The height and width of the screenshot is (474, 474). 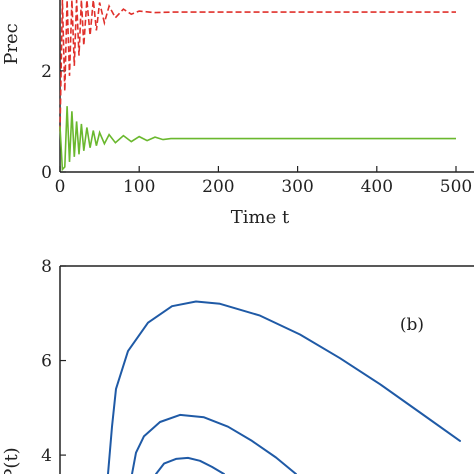 What do you see at coordinates (456, 187) in the screenshot?
I see `panel-a-xtick-label: 500` at bounding box center [456, 187].